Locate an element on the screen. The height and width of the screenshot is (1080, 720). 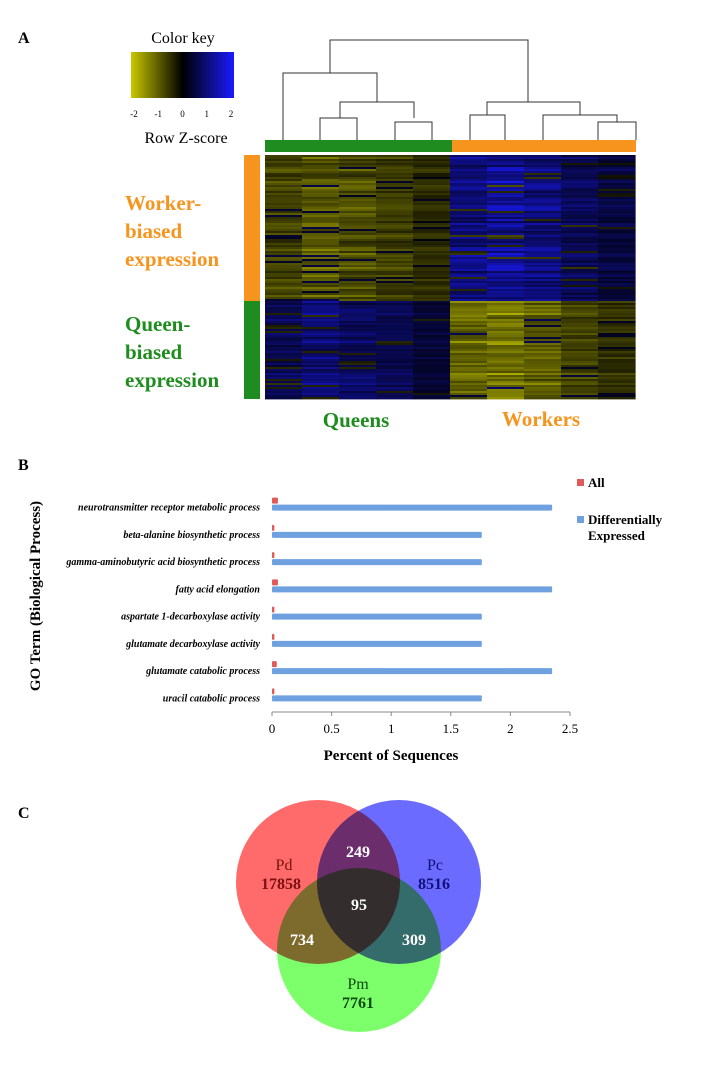
panel-label-b: B is located at coordinates (23, 465).